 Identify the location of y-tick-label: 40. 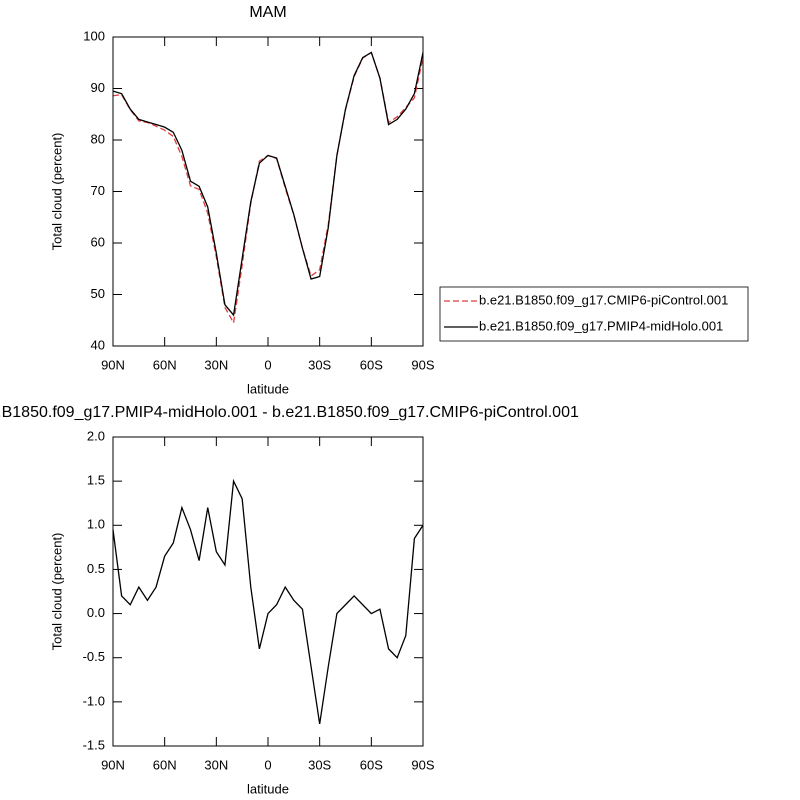
(98, 344).